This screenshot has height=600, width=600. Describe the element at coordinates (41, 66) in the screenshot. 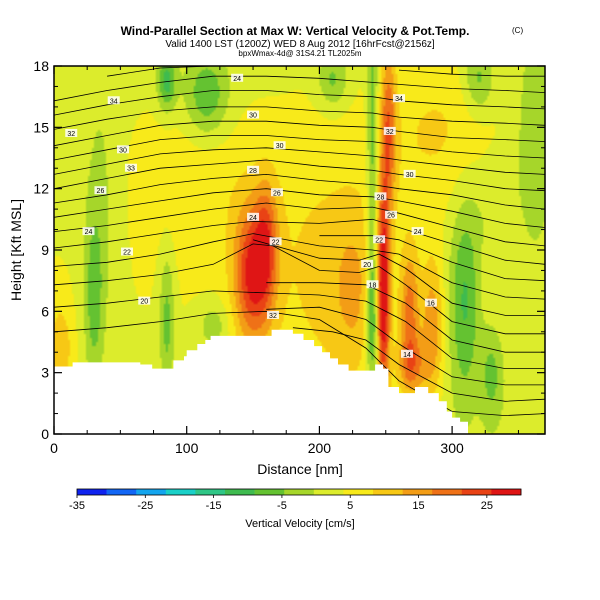

I see `y-tick-label: 18` at that location.